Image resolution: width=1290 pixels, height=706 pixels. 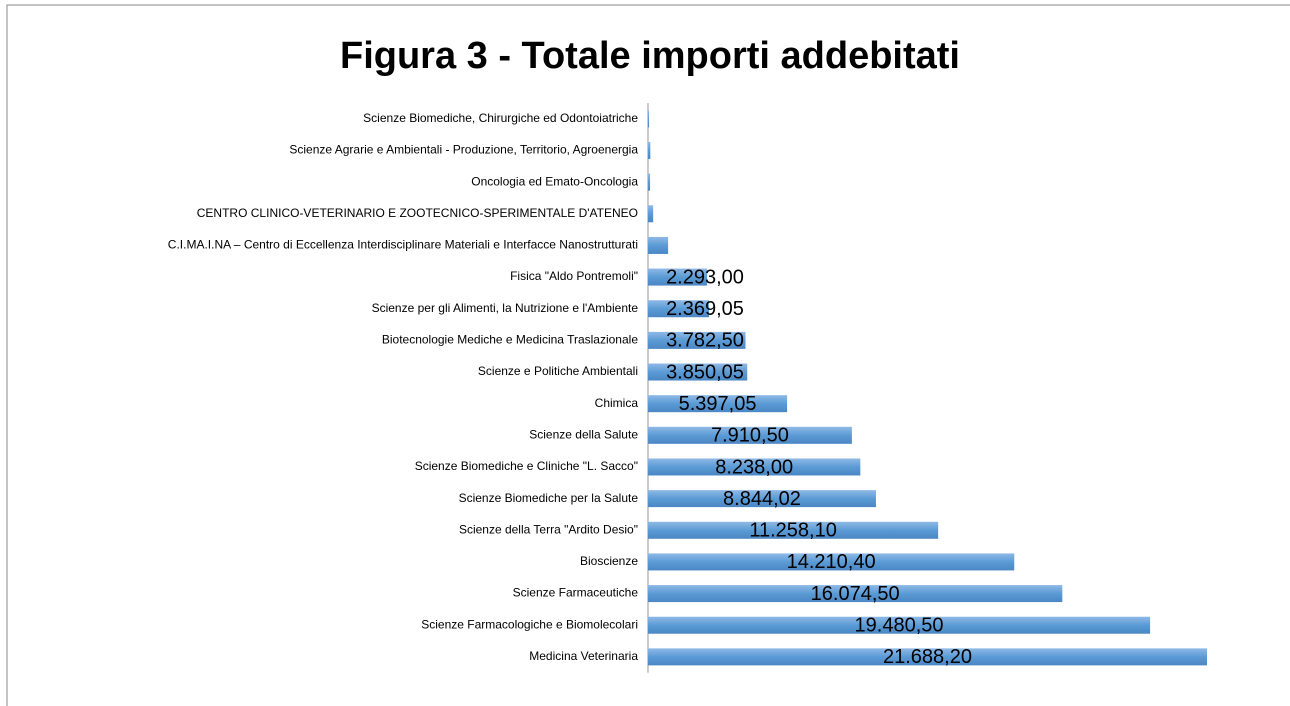 I want to click on data-label: 11.258,10, so click(x=793, y=531).